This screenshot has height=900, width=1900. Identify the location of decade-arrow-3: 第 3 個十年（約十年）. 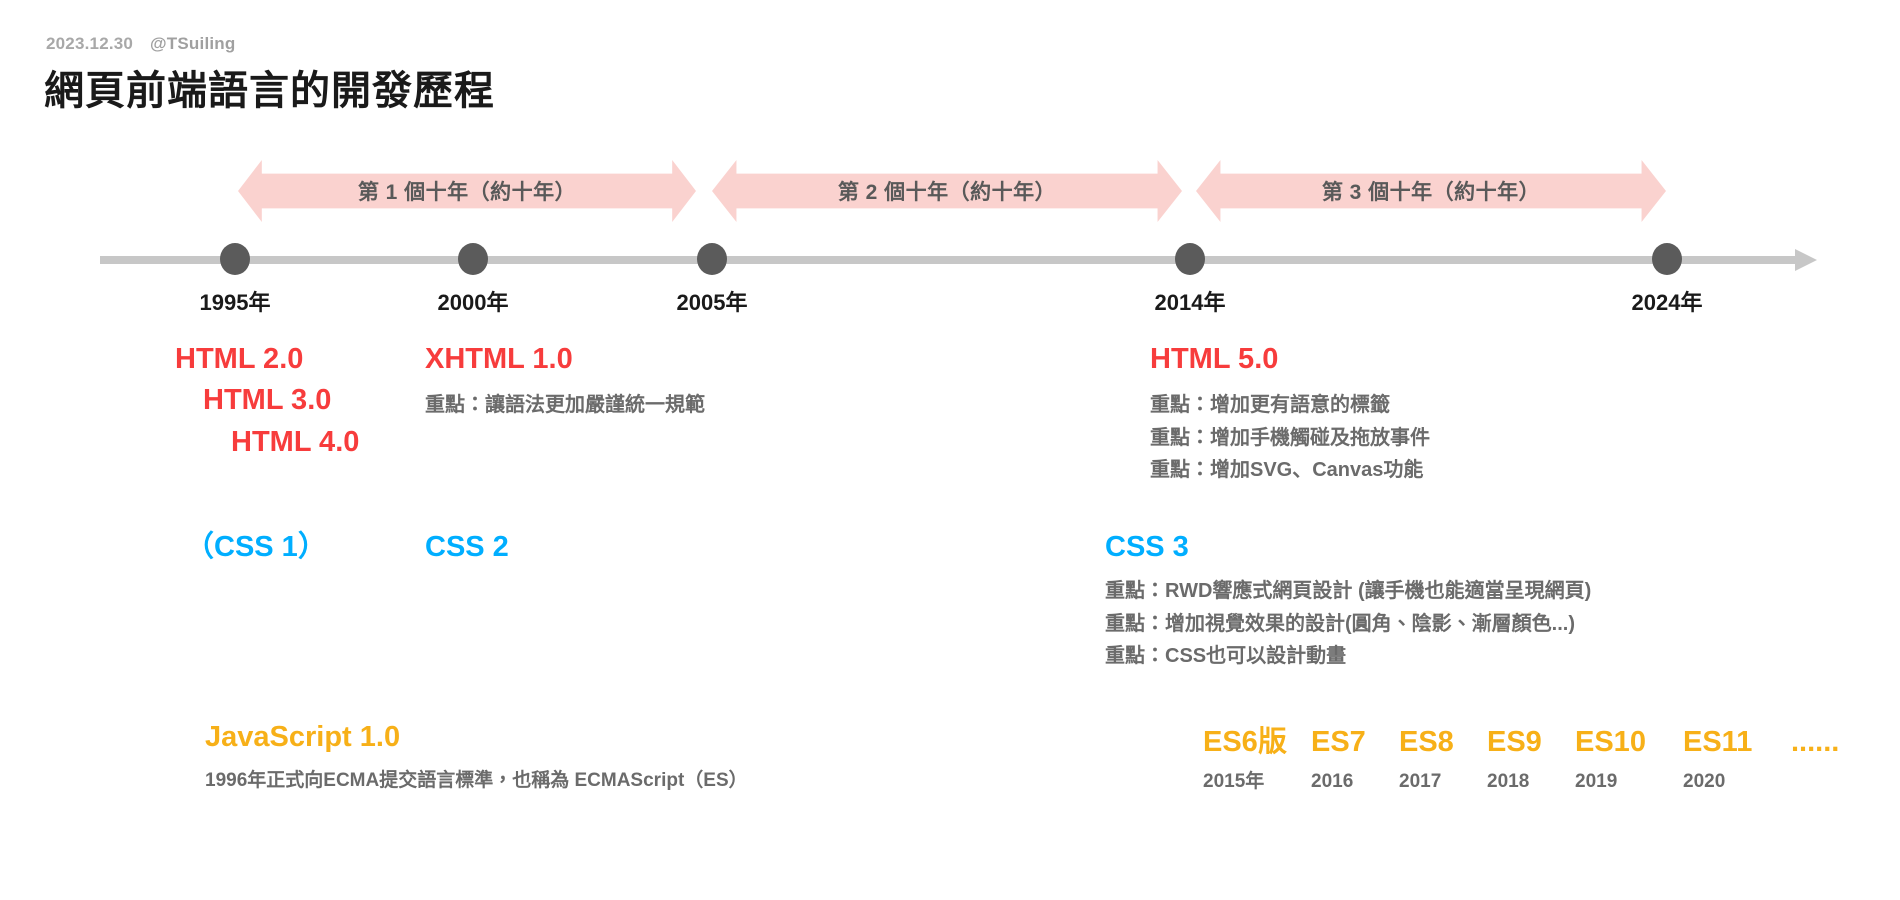
(1431, 191).